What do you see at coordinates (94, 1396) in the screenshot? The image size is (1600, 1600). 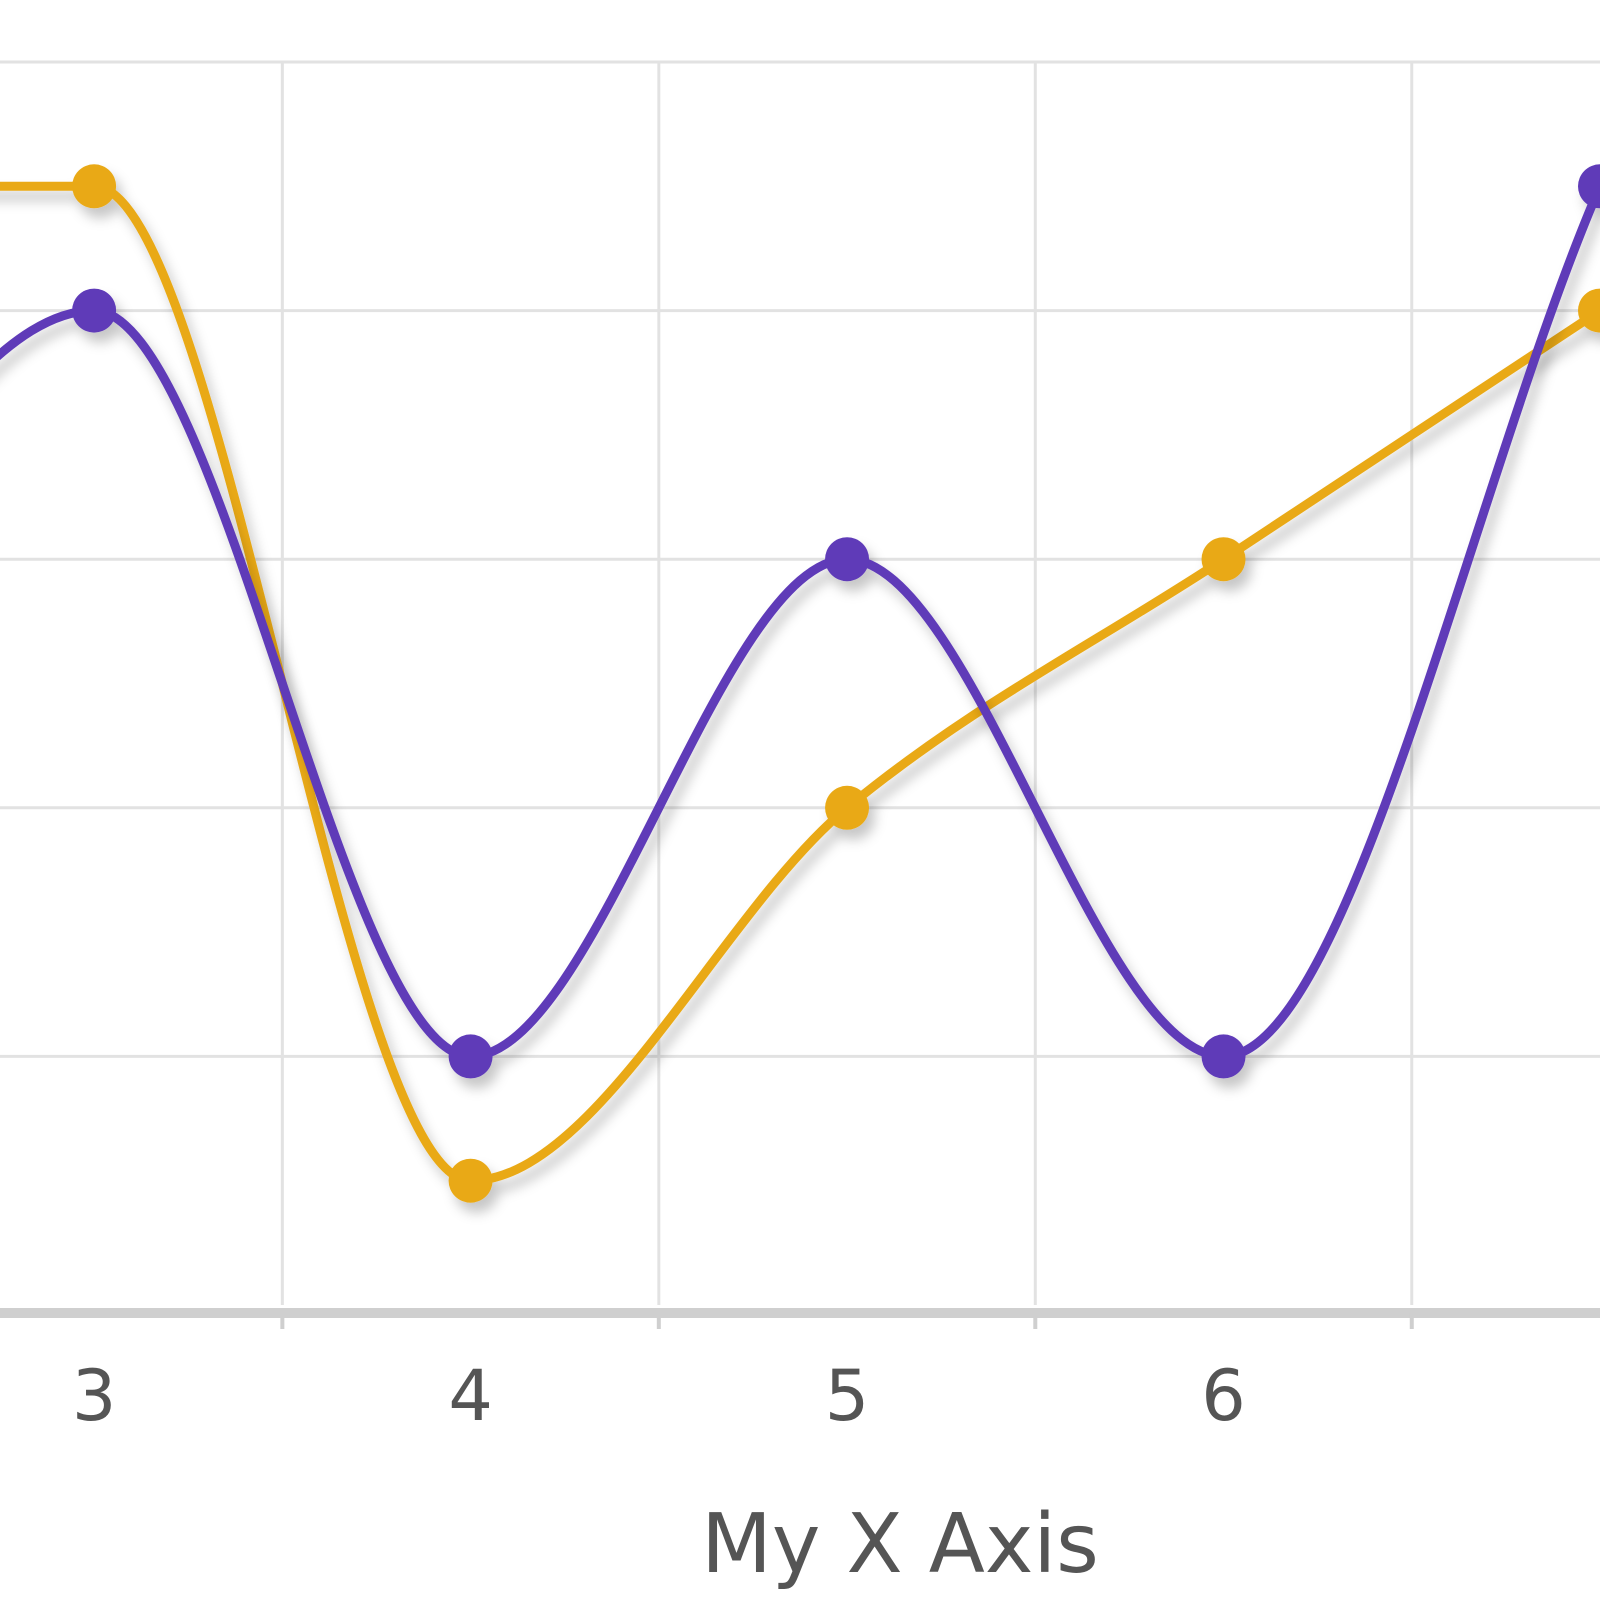 I see `x-tick-label: 3` at bounding box center [94, 1396].